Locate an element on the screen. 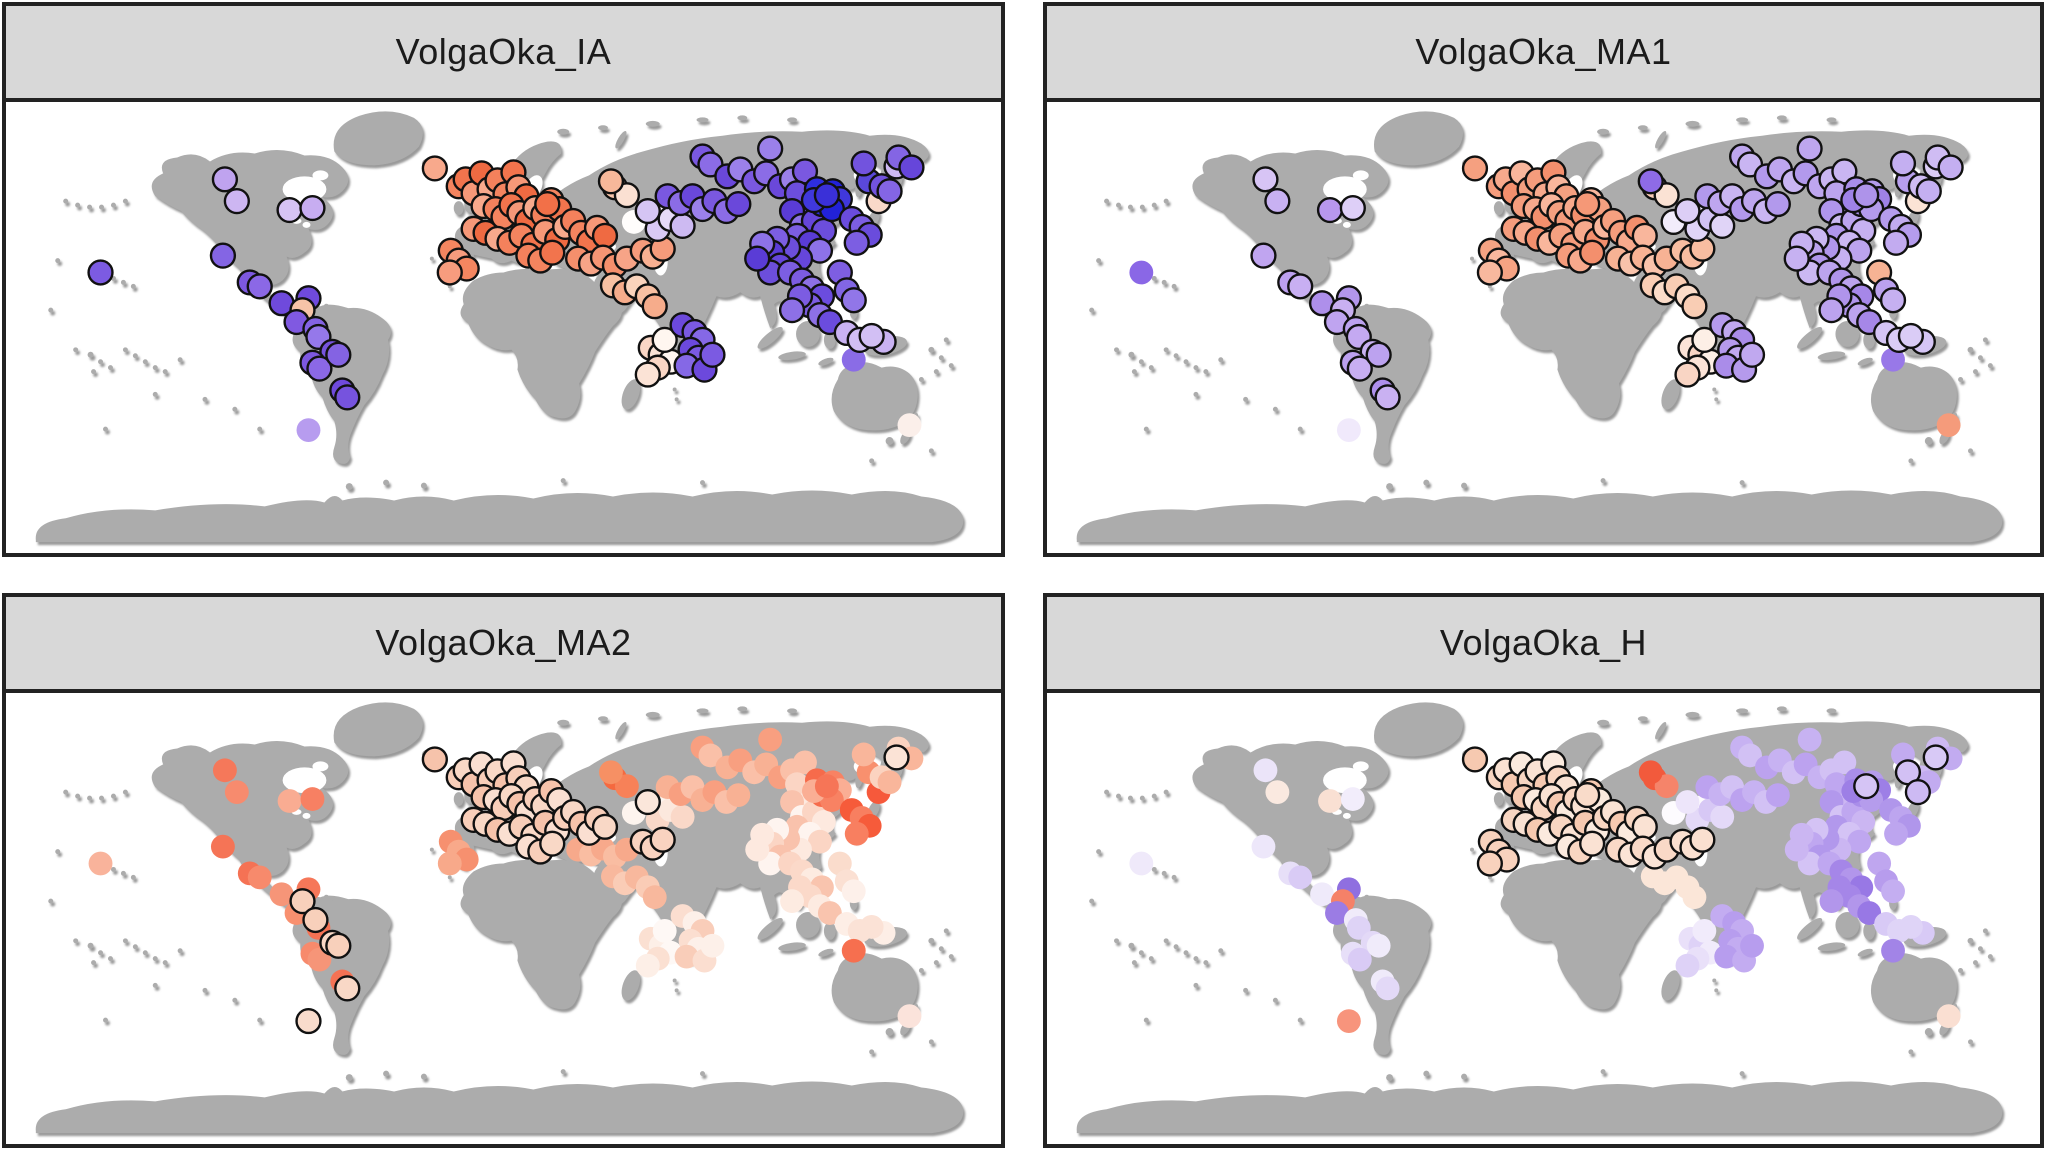 This screenshot has width=2048, height=1152. facet-strip: VolgaOka_MA2 is located at coordinates (503, 645).